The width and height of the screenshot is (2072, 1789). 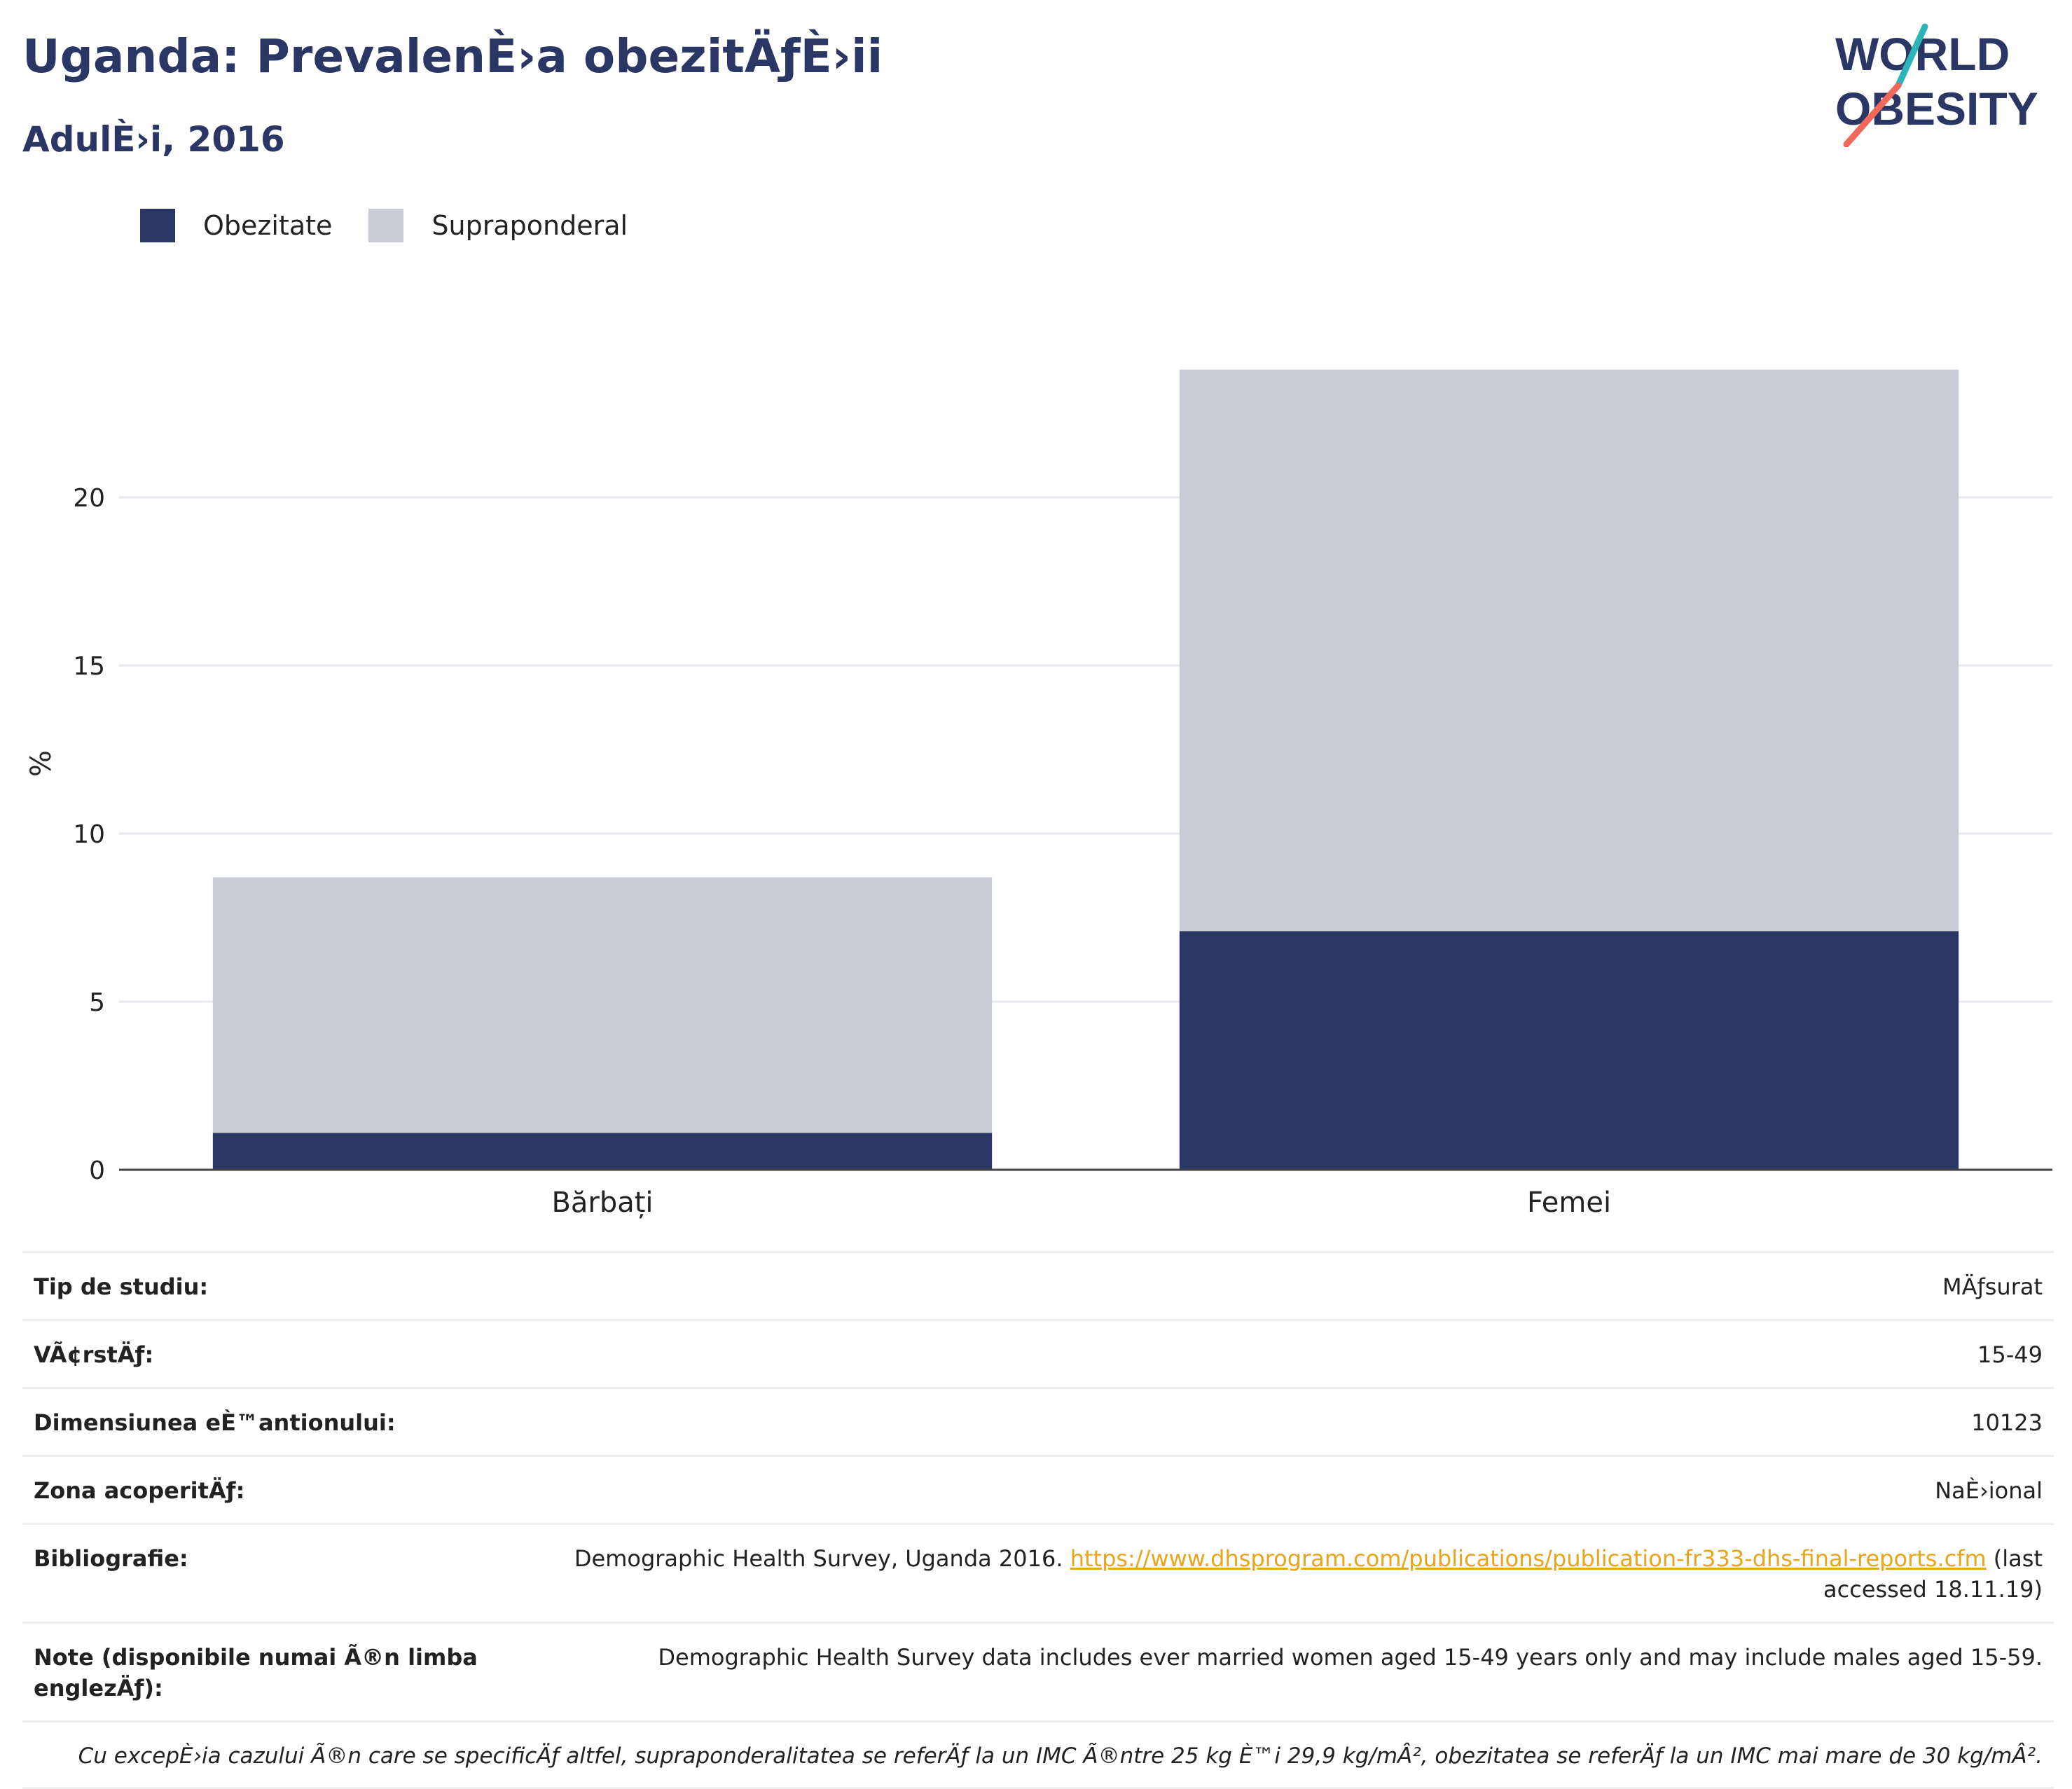 What do you see at coordinates (1873, 115) in the screenshot?
I see `logo-slash-coral` at bounding box center [1873, 115].